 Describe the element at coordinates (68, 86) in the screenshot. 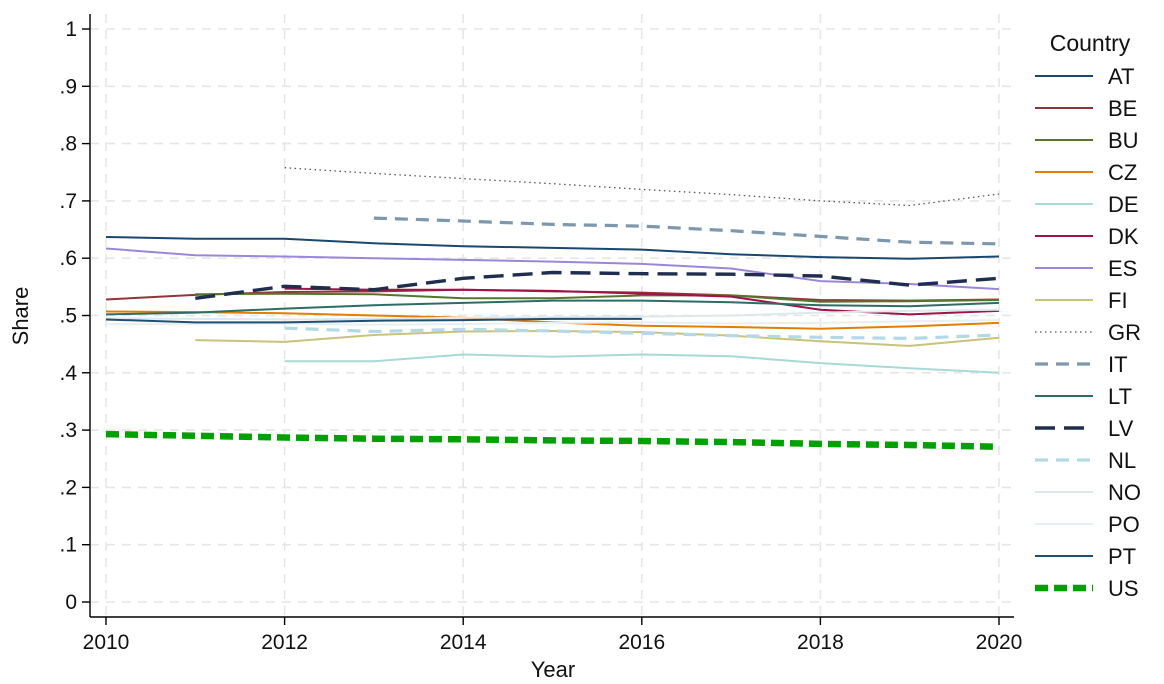

I see `y-tick-label: .9` at that location.